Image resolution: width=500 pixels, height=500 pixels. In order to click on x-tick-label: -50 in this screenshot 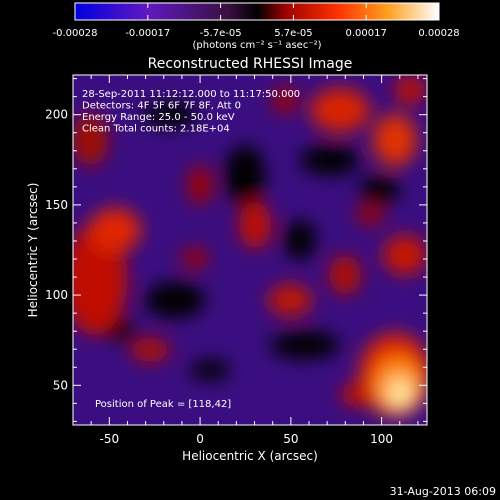, I will do `click(110, 439)`.